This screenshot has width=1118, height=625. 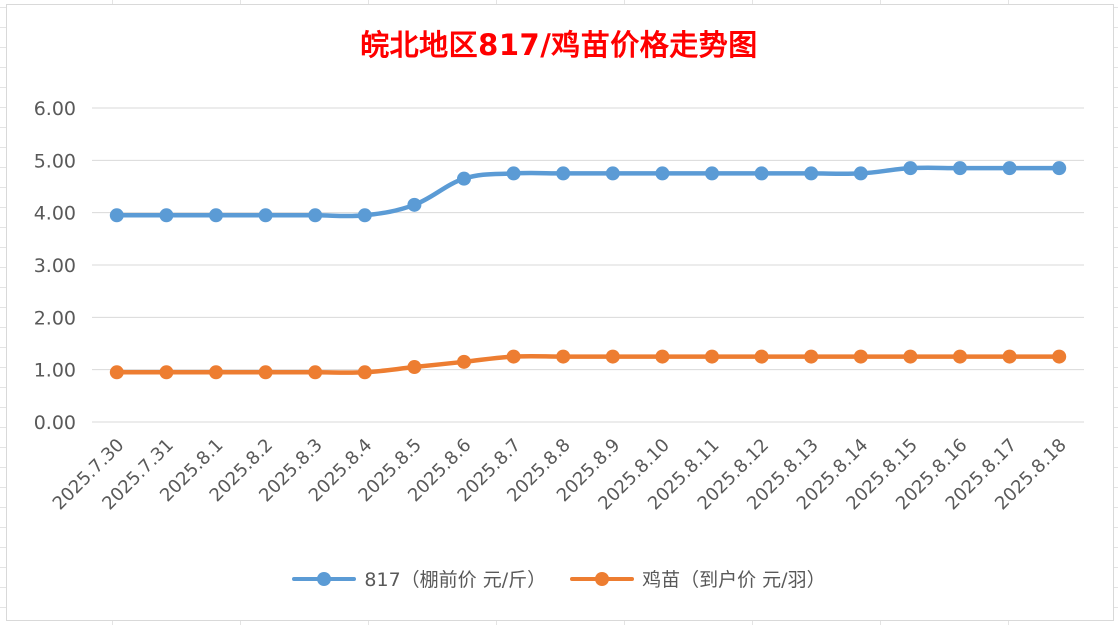 I want to click on y-tick-label-4: 4.00, so click(x=55, y=214).